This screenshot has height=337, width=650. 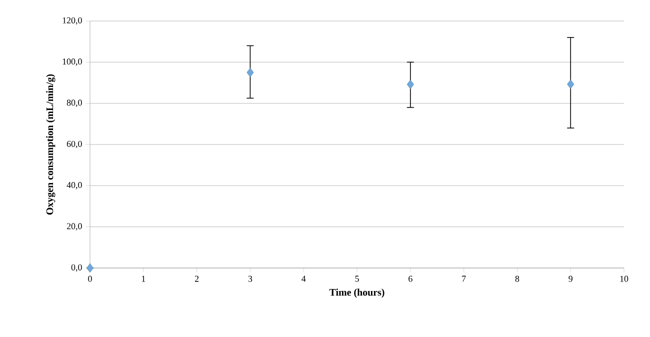 What do you see at coordinates (570, 279) in the screenshot?
I see `x-tick-label: 9` at bounding box center [570, 279].